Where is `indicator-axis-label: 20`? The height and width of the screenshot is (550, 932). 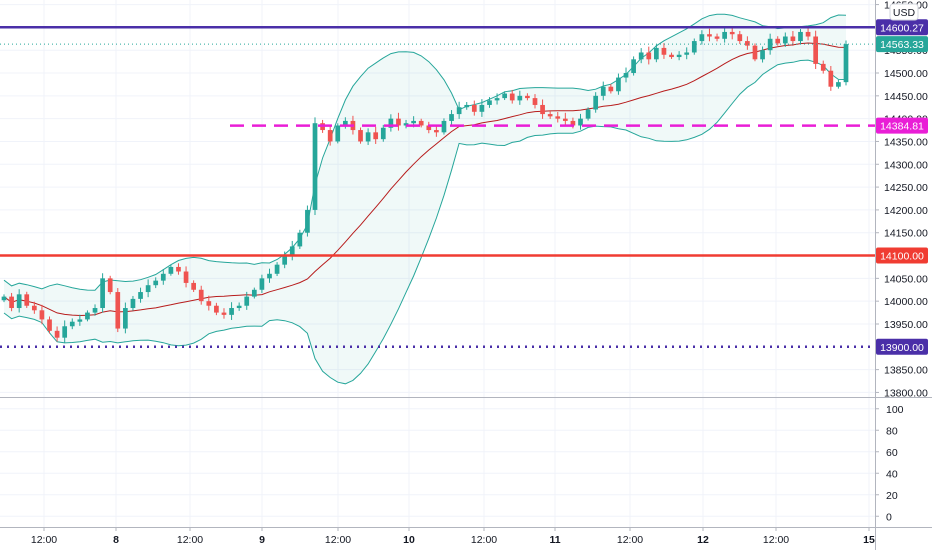
indicator-axis-label: 20 is located at coordinates (892, 496).